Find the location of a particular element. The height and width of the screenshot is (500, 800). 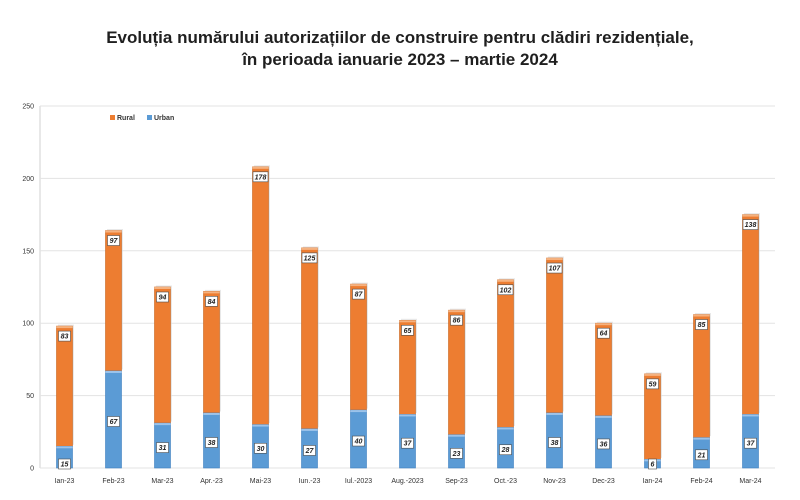

x-tick-label: Iul.-2023 is located at coordinates (358, 481).